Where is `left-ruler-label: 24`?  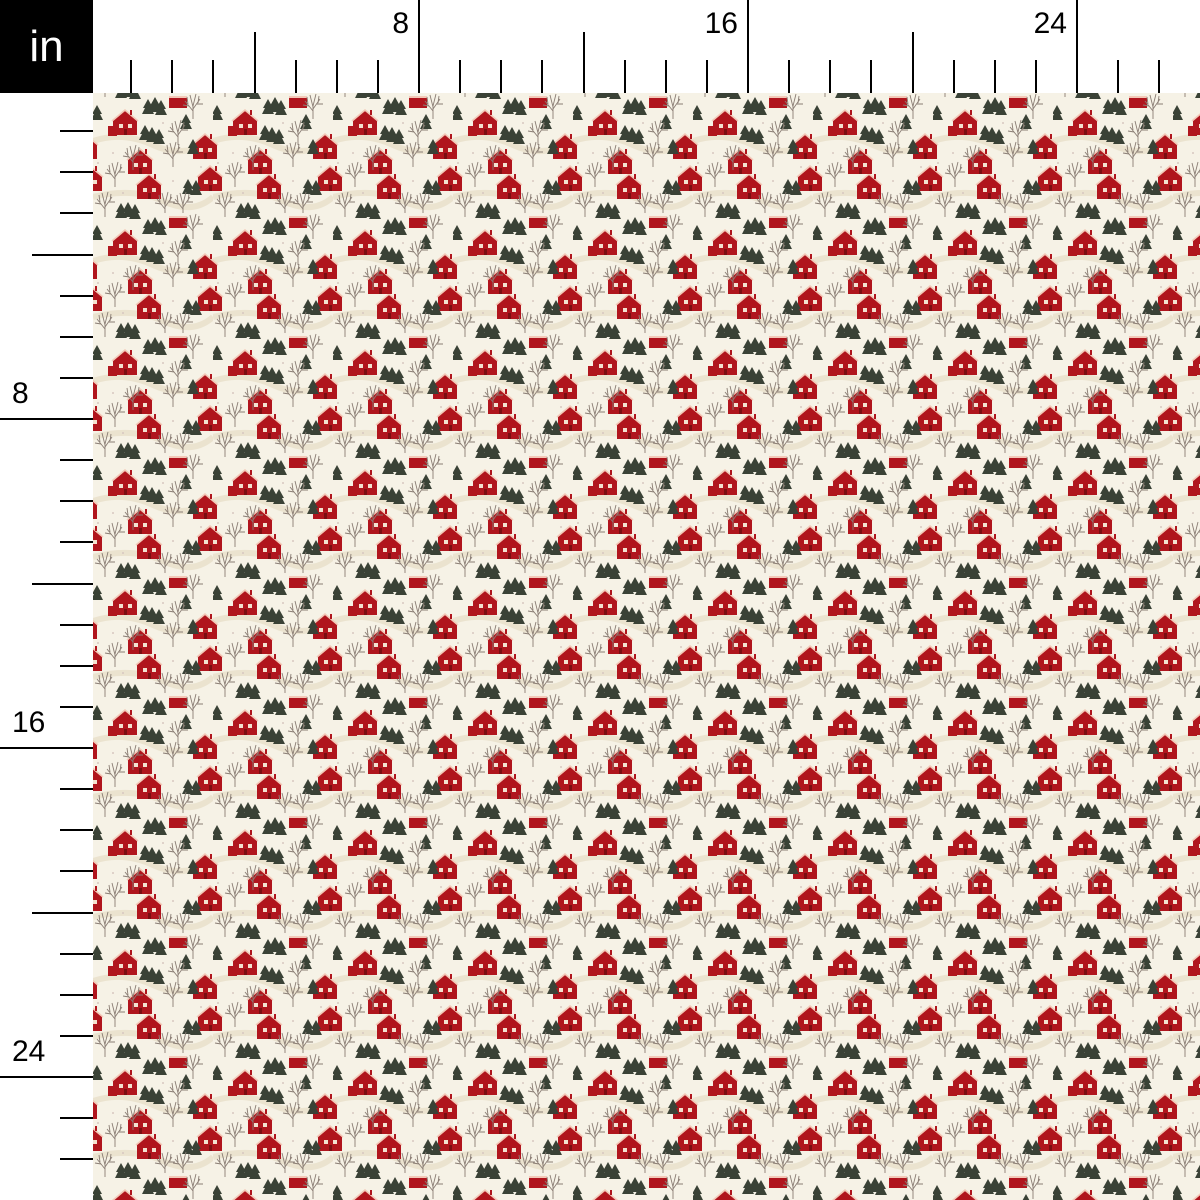 left-ruler-label: 24 is located at coordinates (29, 1051).